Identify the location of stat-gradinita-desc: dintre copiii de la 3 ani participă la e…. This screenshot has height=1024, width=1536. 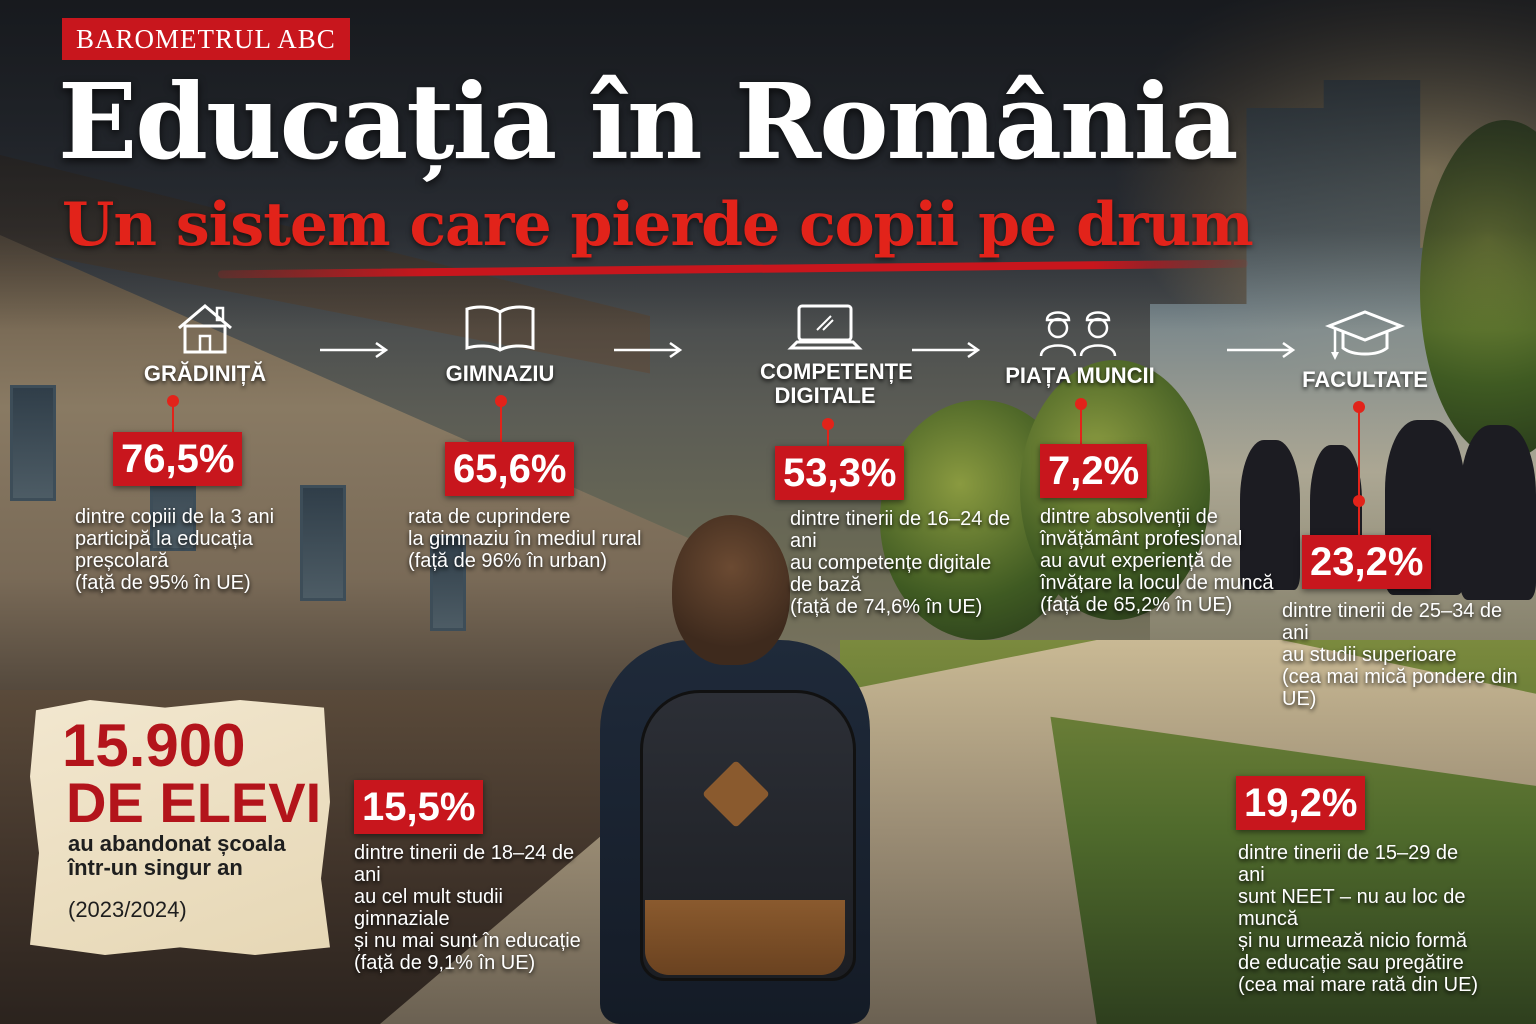
(175, 550).